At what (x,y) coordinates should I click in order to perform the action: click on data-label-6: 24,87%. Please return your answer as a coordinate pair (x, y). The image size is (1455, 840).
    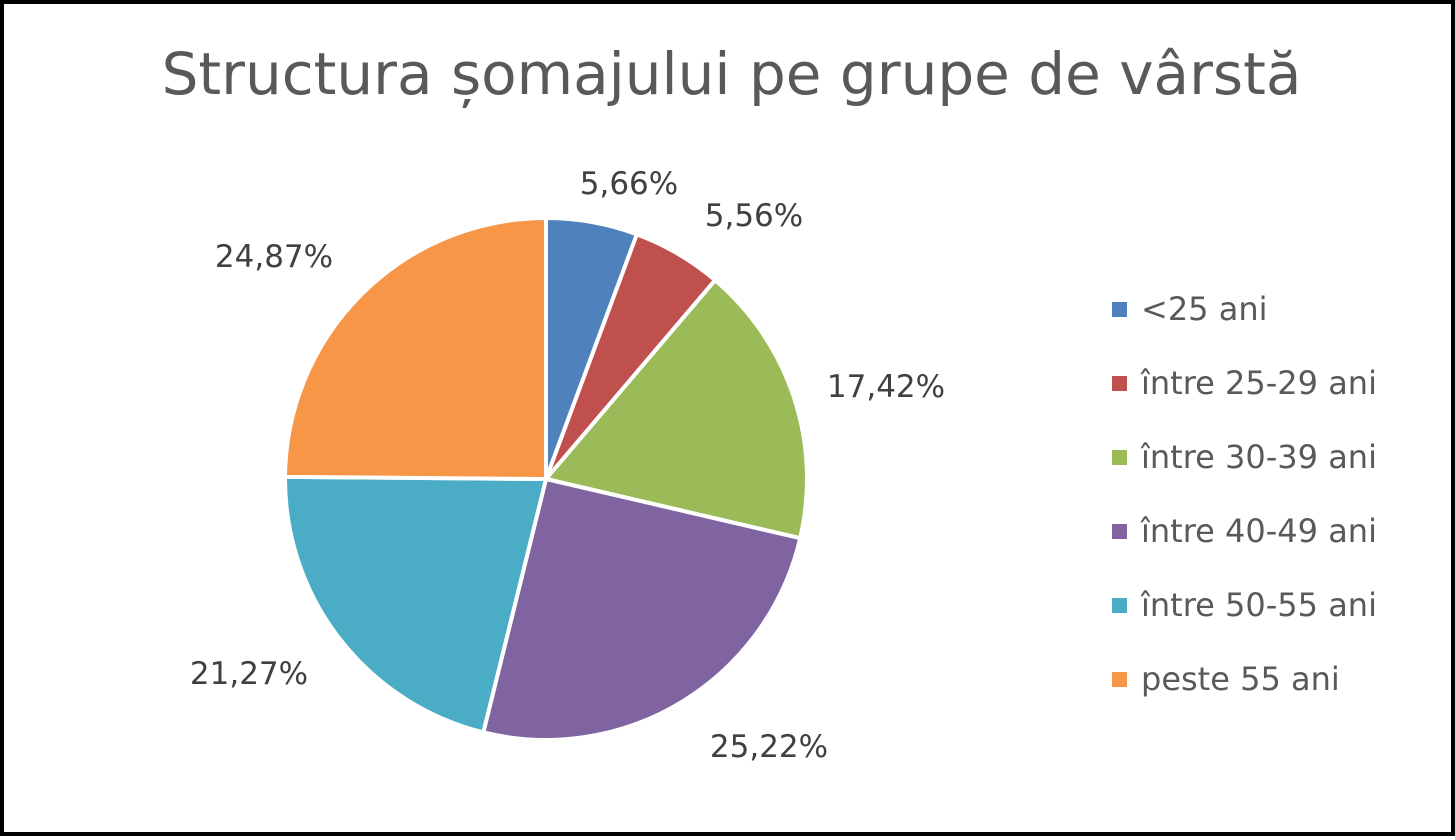
    Looking at the image, I should click on (274, 257).